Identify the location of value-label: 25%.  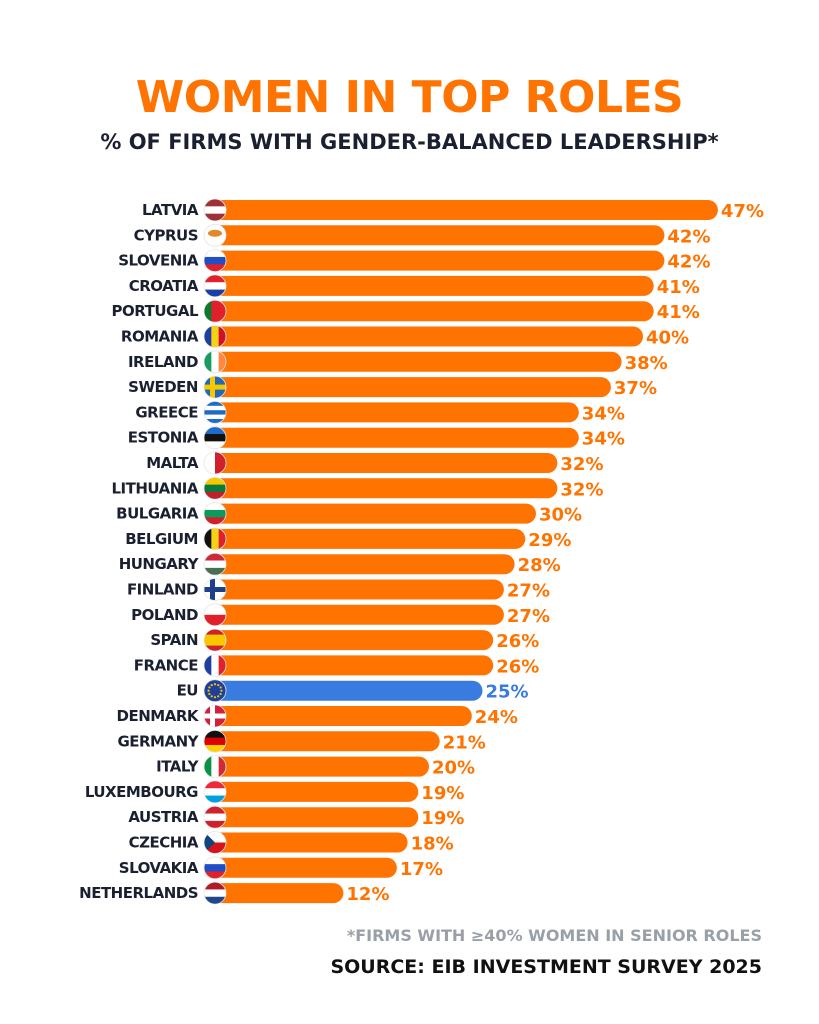
(507, 692).